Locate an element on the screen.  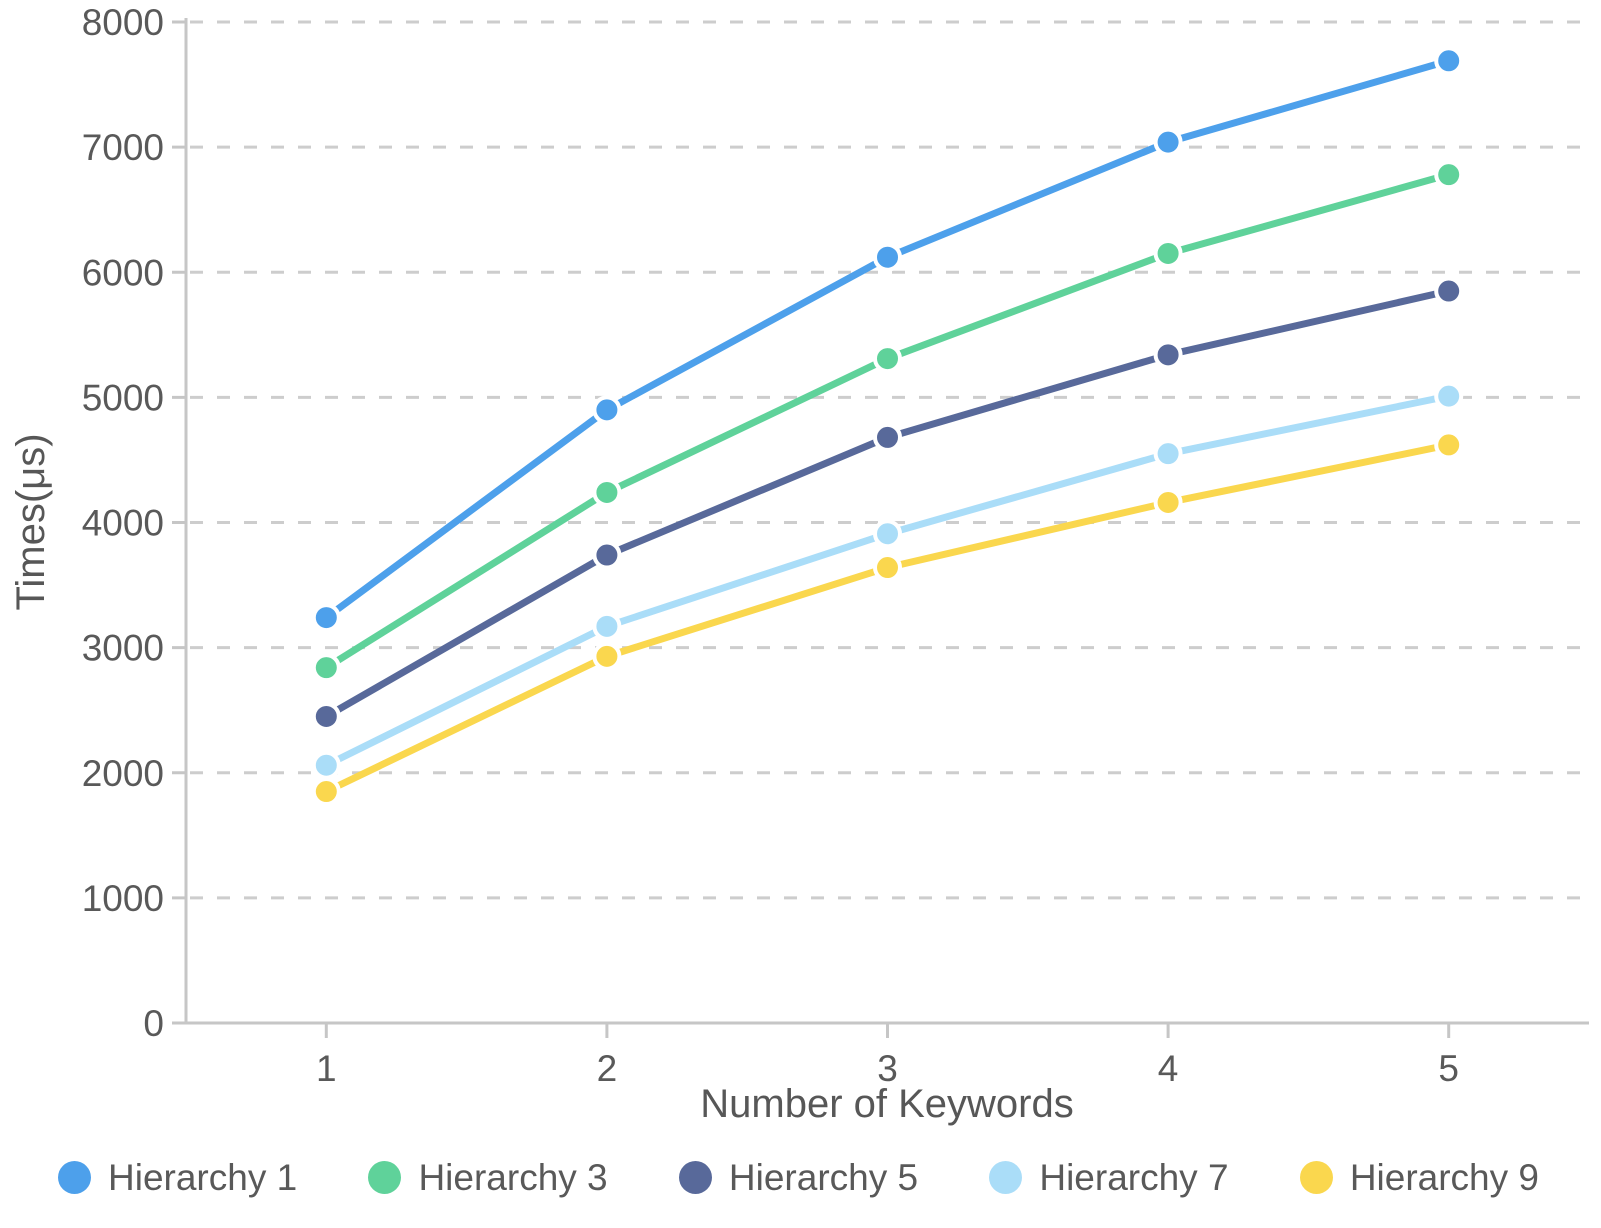
data-point-hierarchy-7-x1 is located at coordinates (326, 765).